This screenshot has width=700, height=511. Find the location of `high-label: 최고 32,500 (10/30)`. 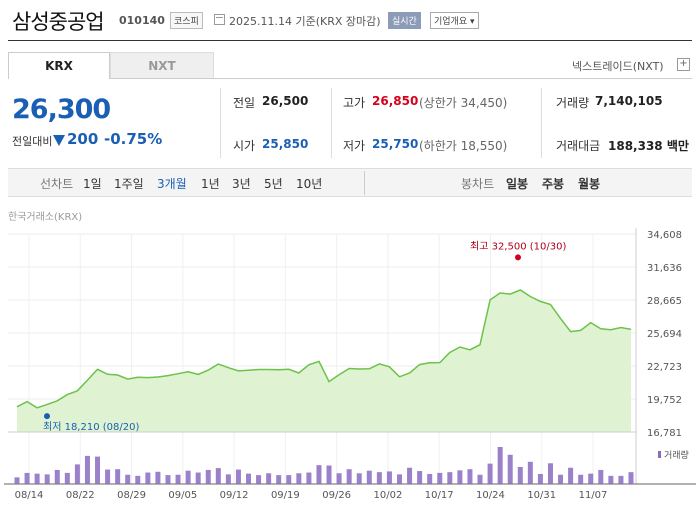

high-label: 최고 32,500 (10/30) is located at coordinates (518, 246).